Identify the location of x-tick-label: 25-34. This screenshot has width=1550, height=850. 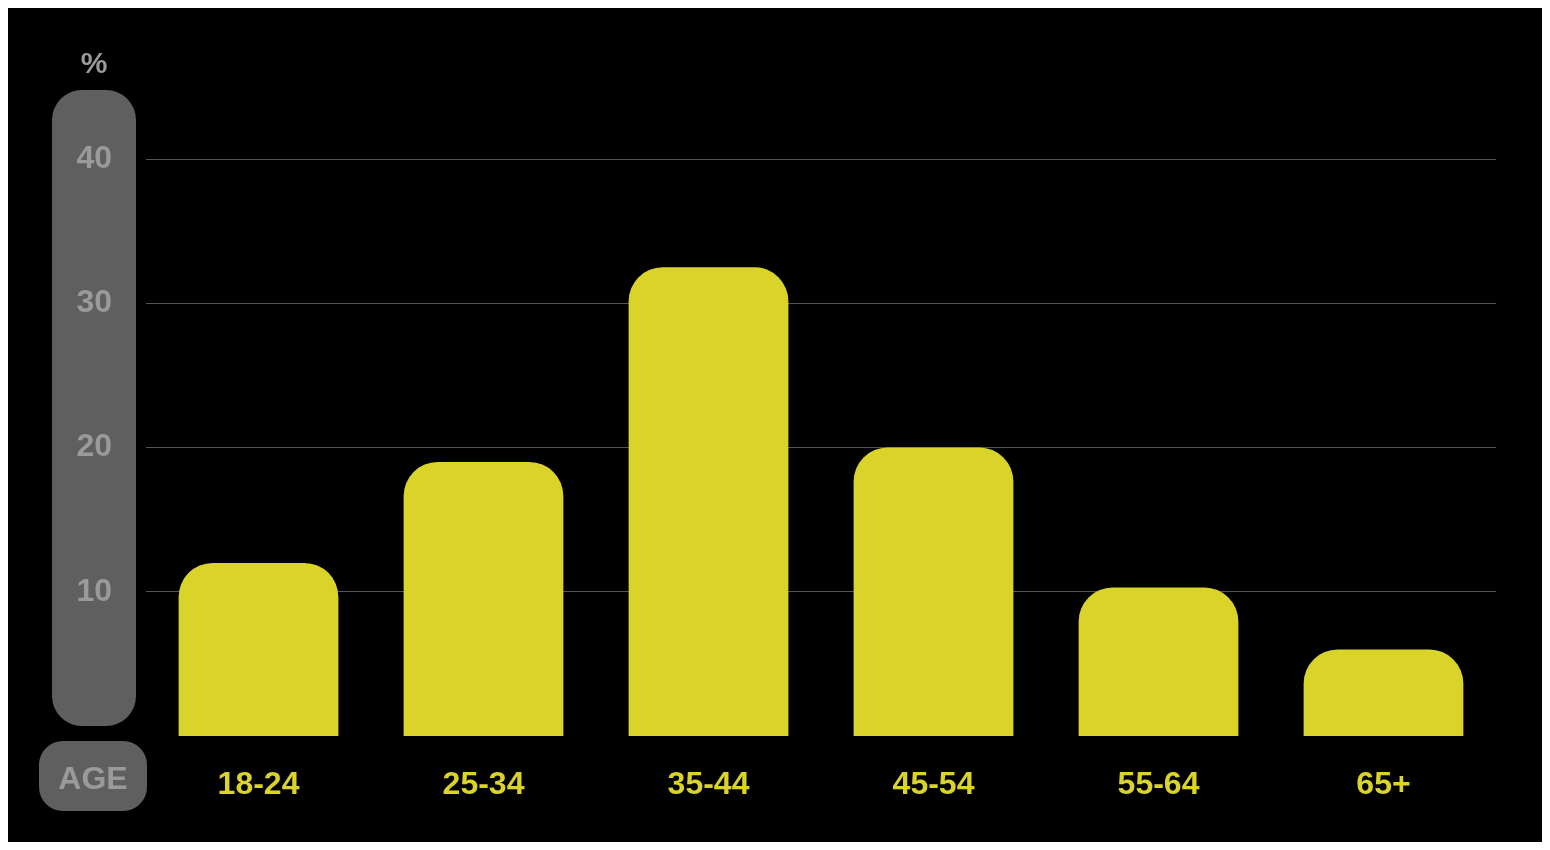
(483, 783).